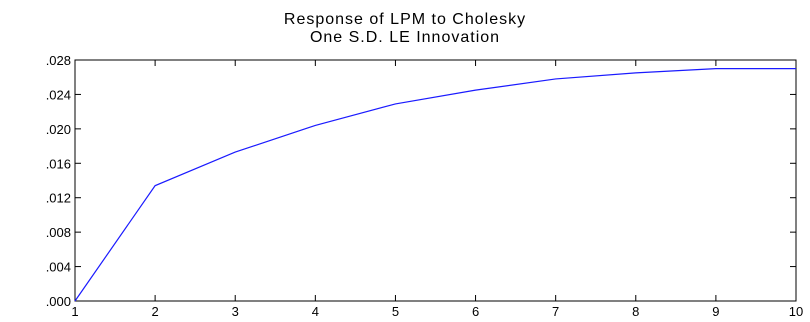 This screenshot has width=810, height=322. I want to click on x-tick-label: 2, so click(154, 311).